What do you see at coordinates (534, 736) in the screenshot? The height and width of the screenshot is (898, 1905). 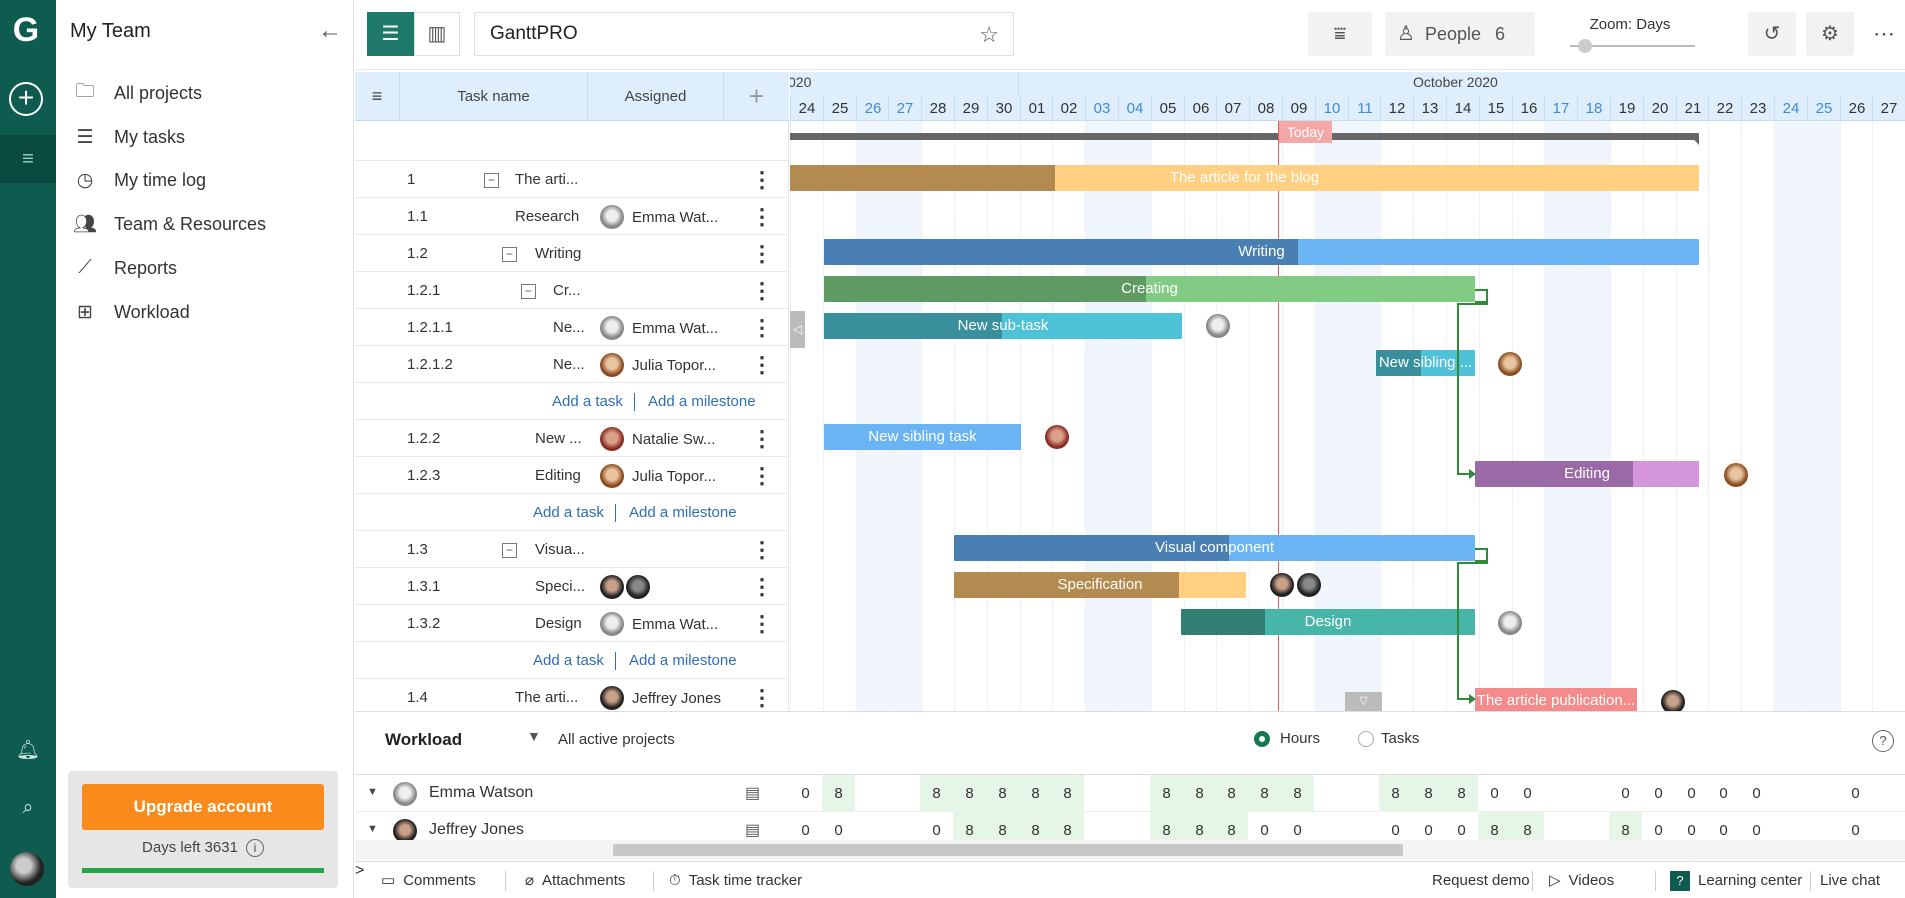 I see `project-dropdown-chevron-icon: ▼` at bounding box center [534, 736].